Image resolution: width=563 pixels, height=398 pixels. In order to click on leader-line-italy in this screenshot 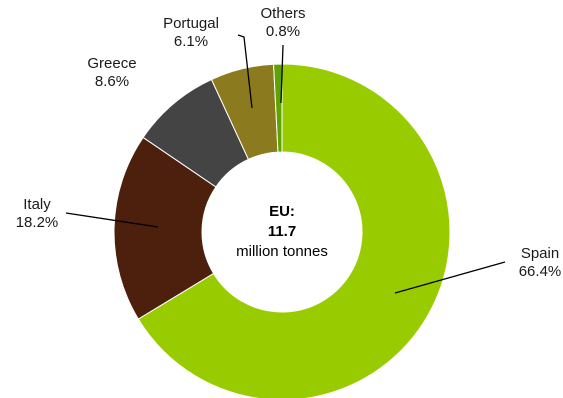, I will do `click(112, 220)`.